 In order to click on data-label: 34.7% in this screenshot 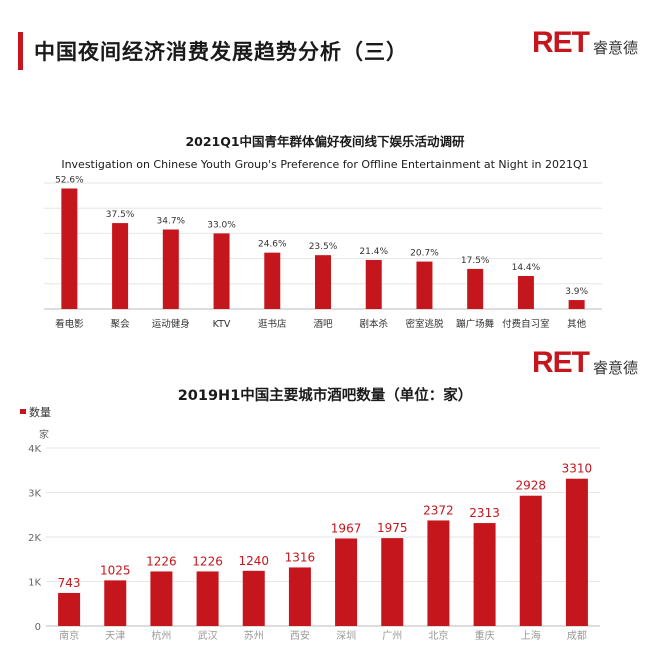, I will do `click(171, 222)`.